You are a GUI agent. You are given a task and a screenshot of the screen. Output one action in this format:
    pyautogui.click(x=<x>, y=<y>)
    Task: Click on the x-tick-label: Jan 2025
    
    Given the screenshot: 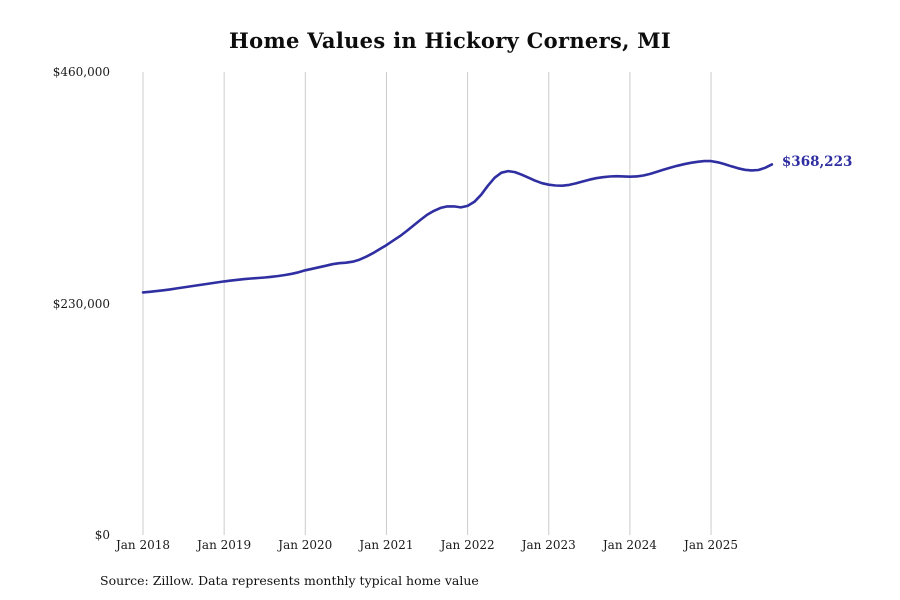 What is the action you would take?
    pyautogui.click(x=711, y=545)
    